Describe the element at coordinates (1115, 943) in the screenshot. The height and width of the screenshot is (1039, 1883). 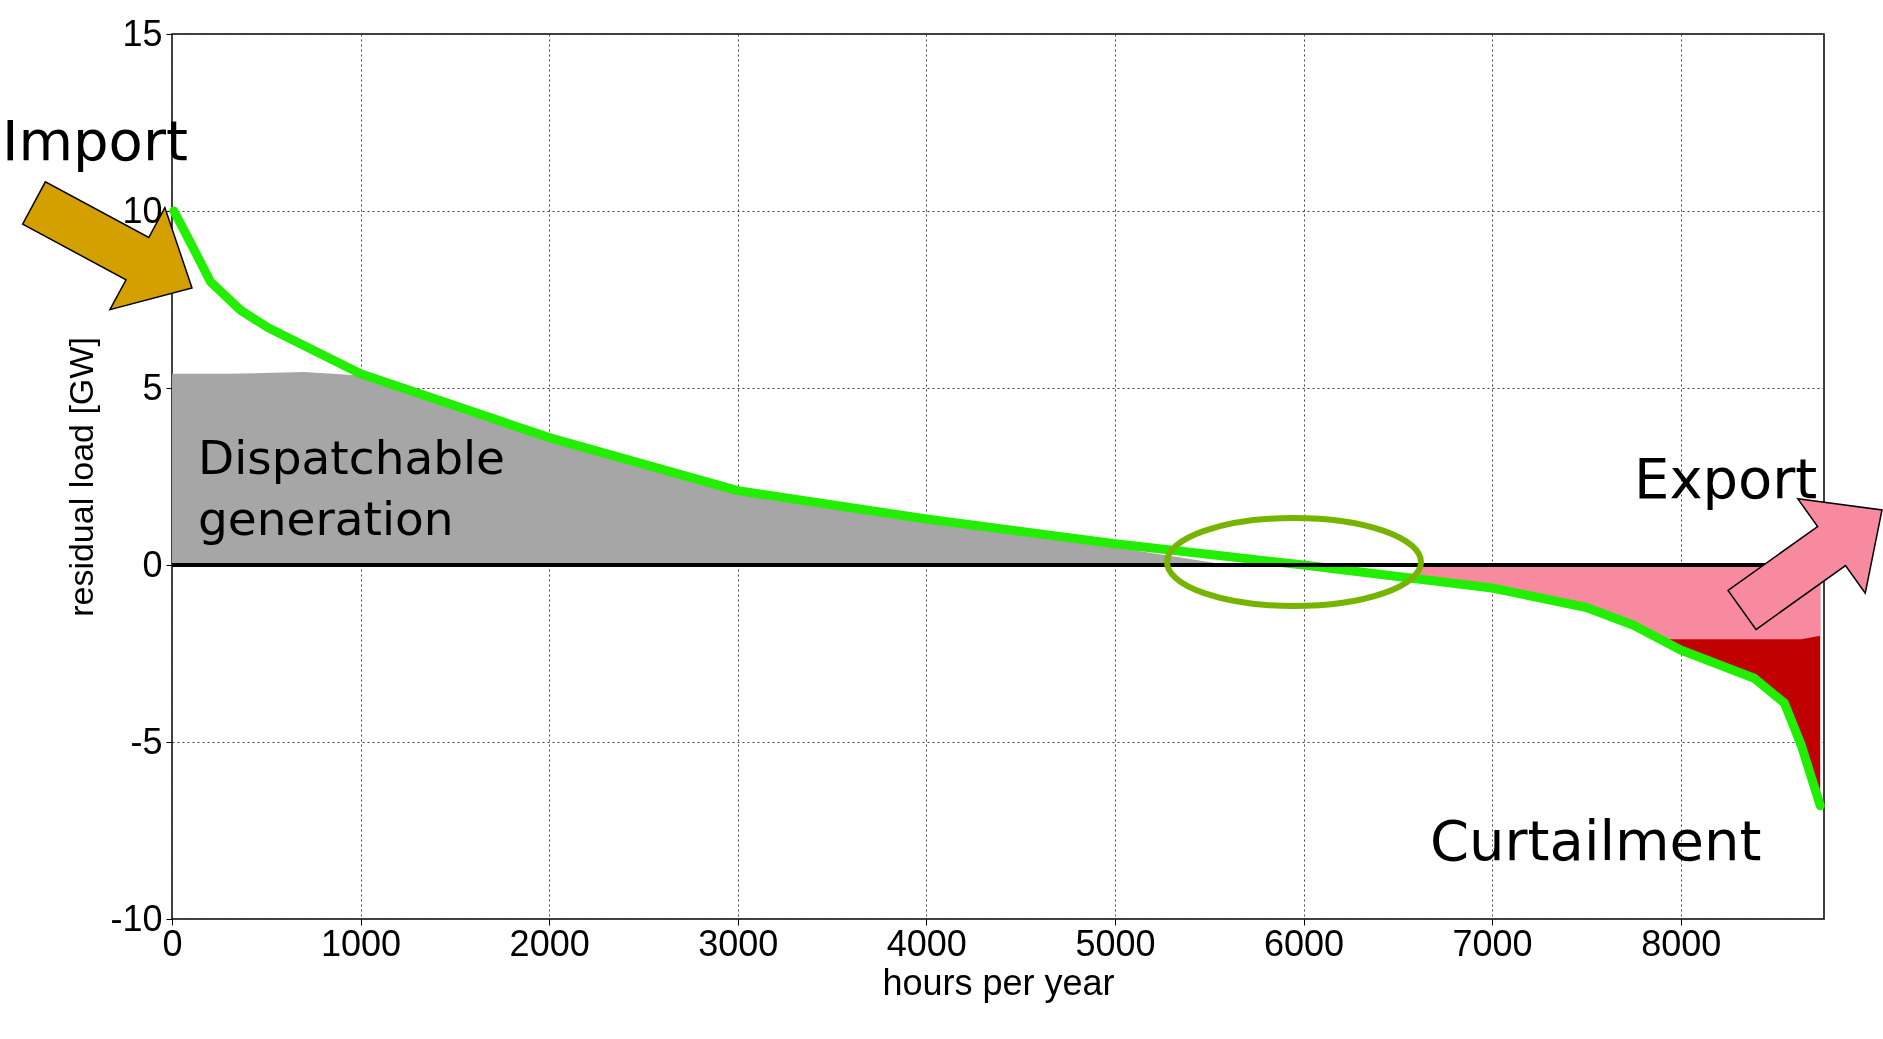
I see `x-tick-label: 5000` at that location.